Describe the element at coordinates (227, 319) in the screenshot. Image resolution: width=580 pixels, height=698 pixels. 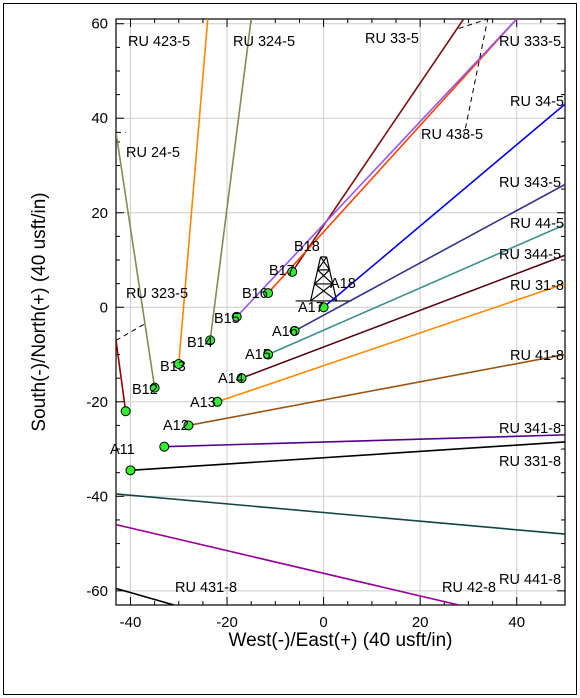
I see `point-label: B15` at that location.